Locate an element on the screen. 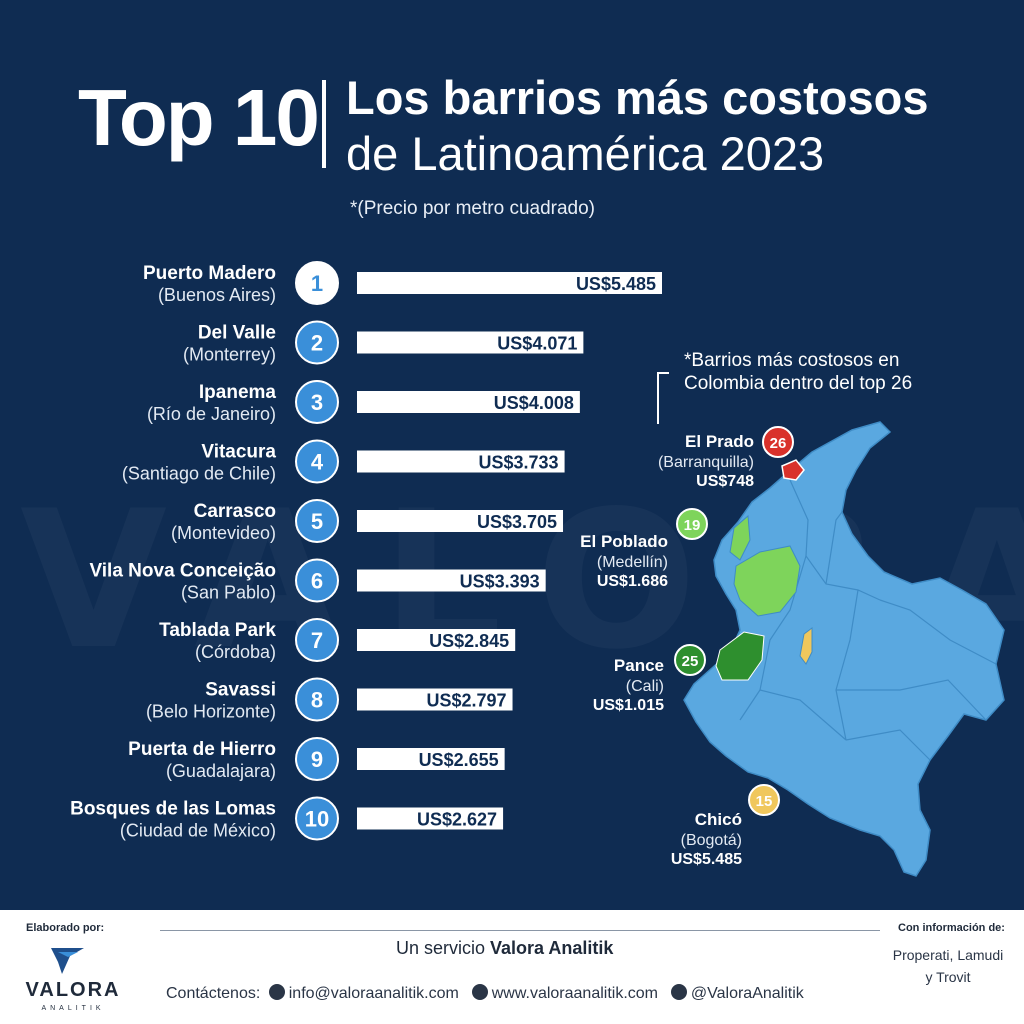 Image resolution: width=1024 pixels, height=1024 pixels. service-prefix: Un servicio is located at coordinates (443, 948).